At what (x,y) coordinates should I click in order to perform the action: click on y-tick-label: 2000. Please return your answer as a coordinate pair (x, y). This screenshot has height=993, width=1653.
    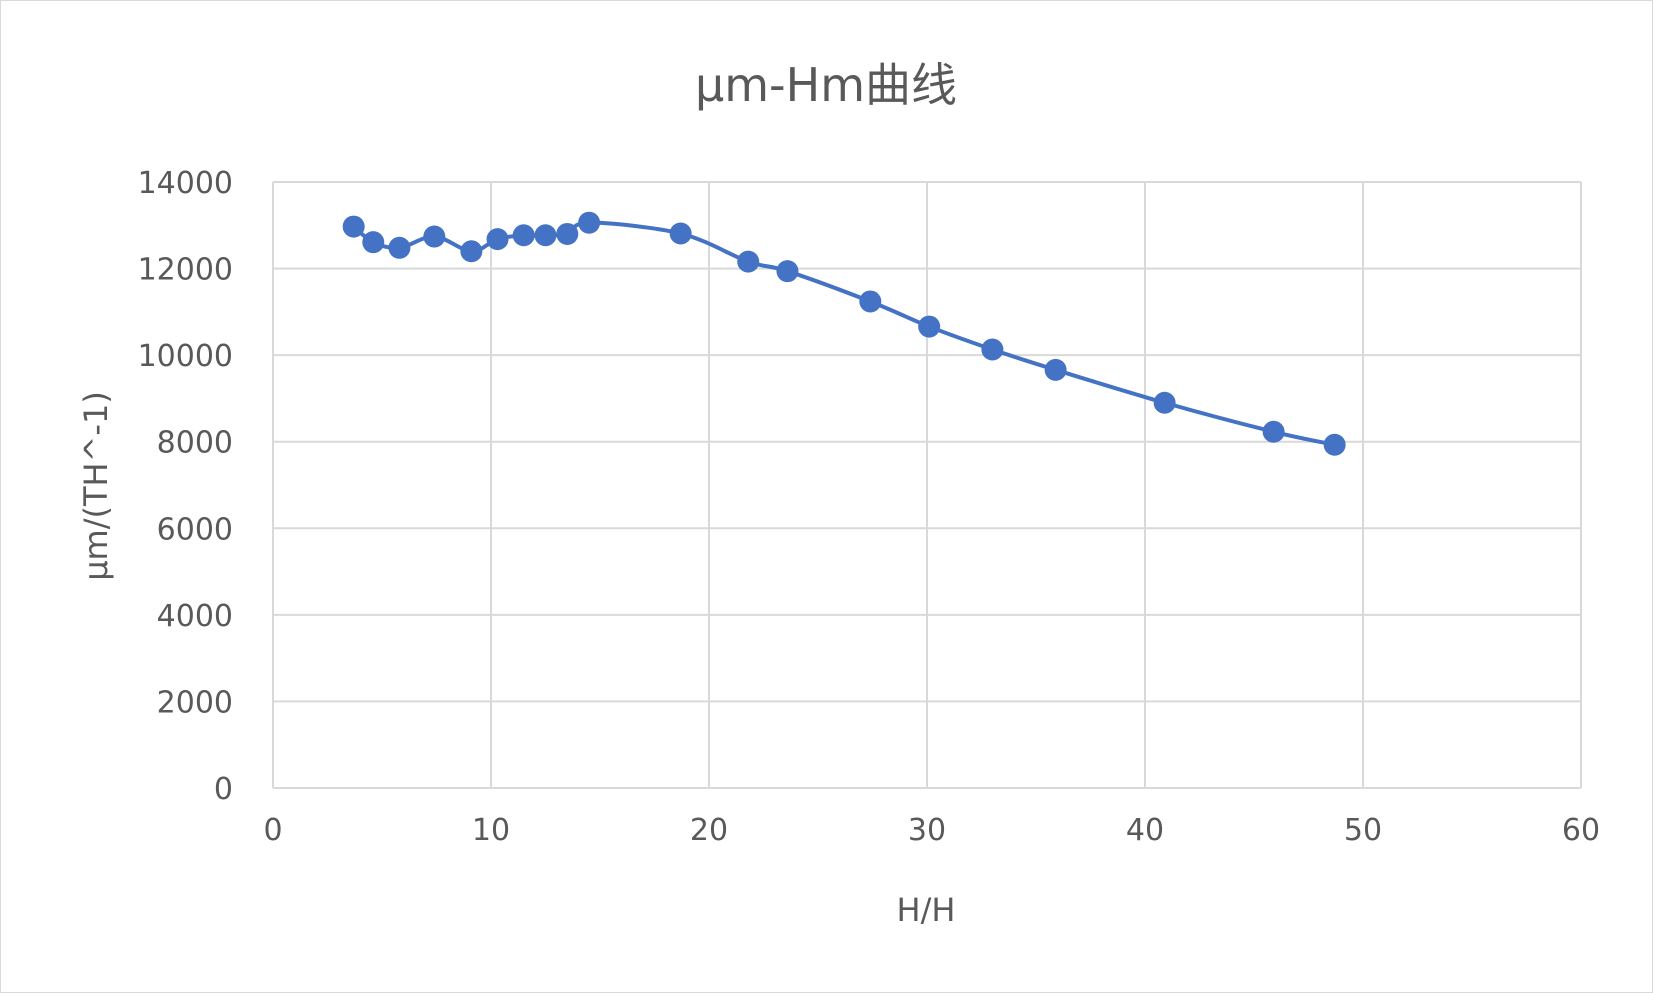
    Looking at the image, I should click on (195, 702).